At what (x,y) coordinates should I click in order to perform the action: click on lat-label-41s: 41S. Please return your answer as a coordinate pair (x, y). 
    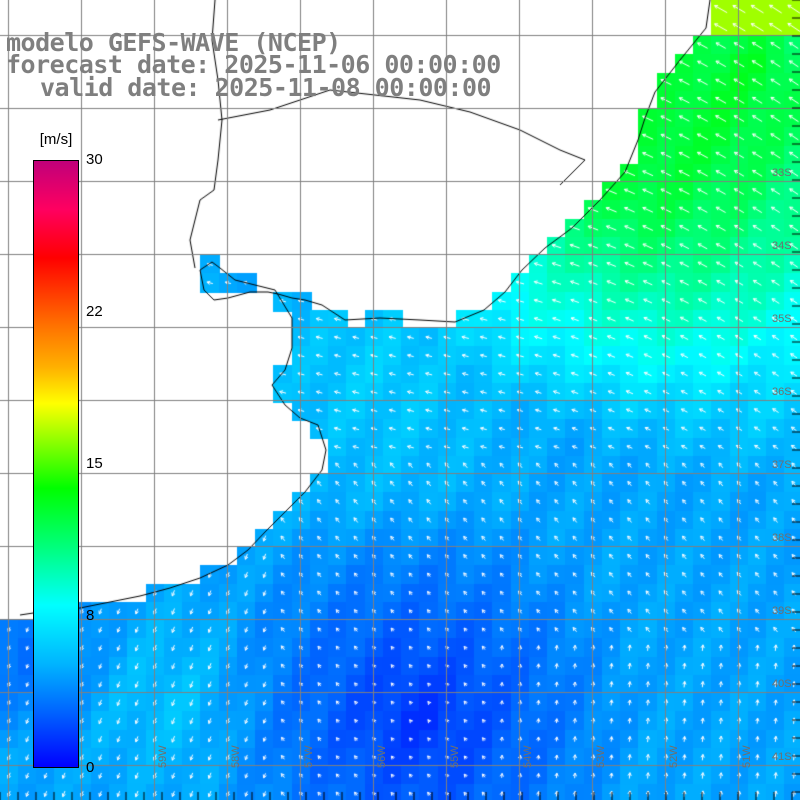
    Looking at the image, I should click on (782, 757).